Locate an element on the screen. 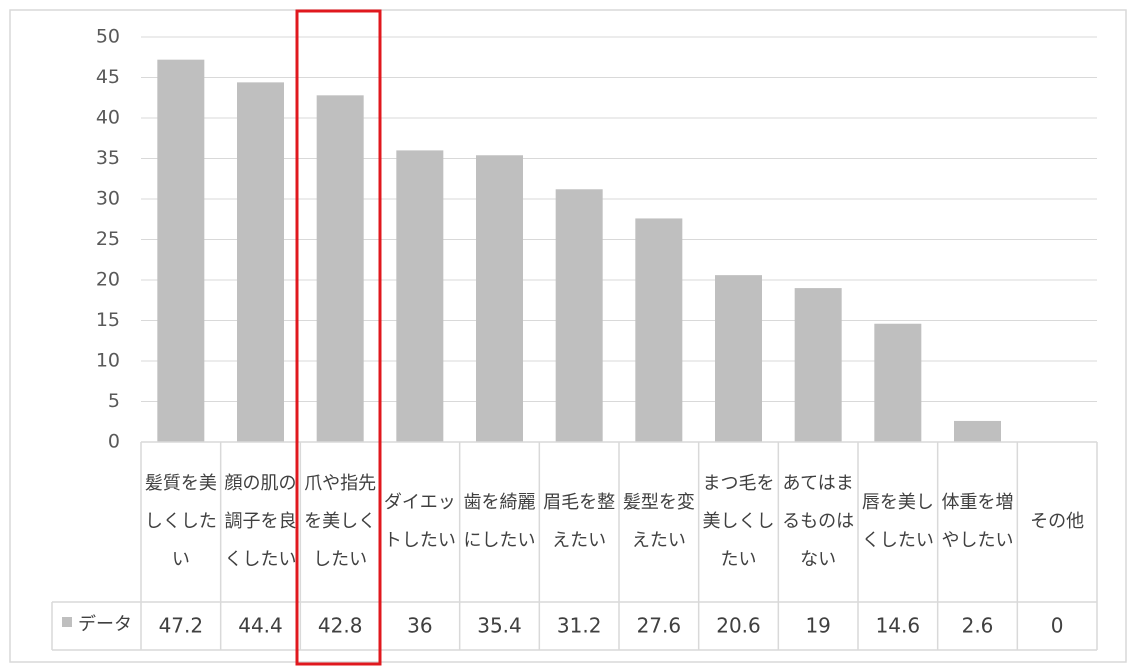 The width and height of the screenshot is (1136, 670). legend-key is located at coordinates (67, 622).